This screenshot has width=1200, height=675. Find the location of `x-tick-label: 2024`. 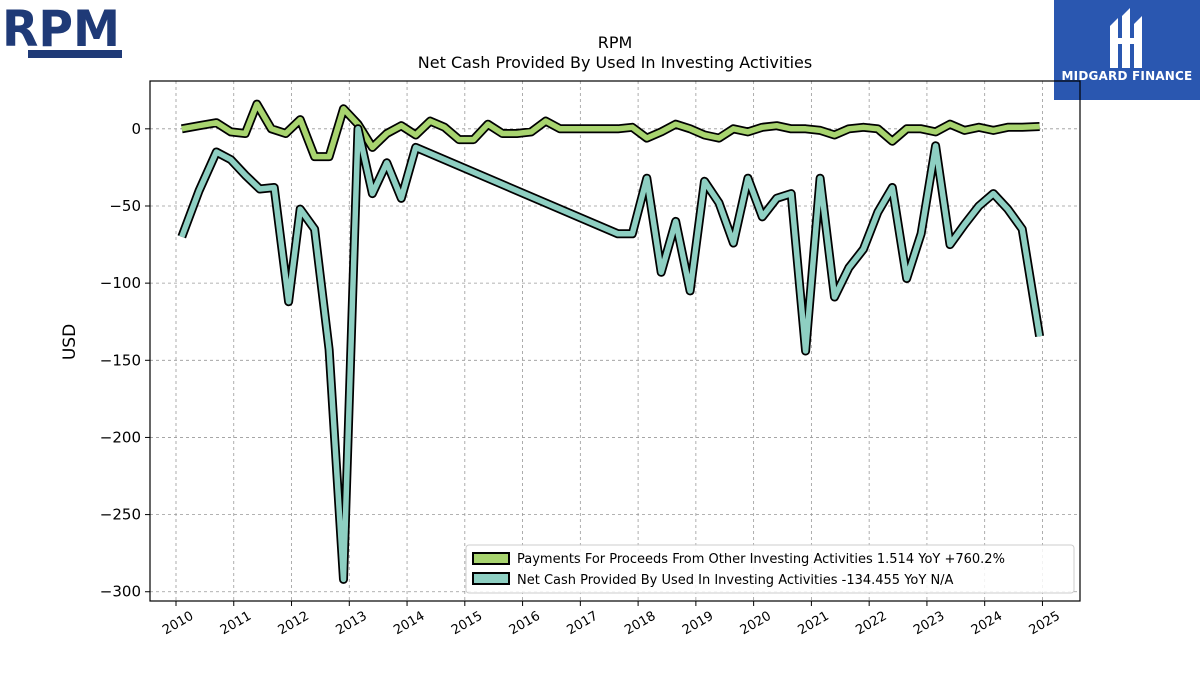

x-tick-label: 2024 is located at coordinates (987, 624).